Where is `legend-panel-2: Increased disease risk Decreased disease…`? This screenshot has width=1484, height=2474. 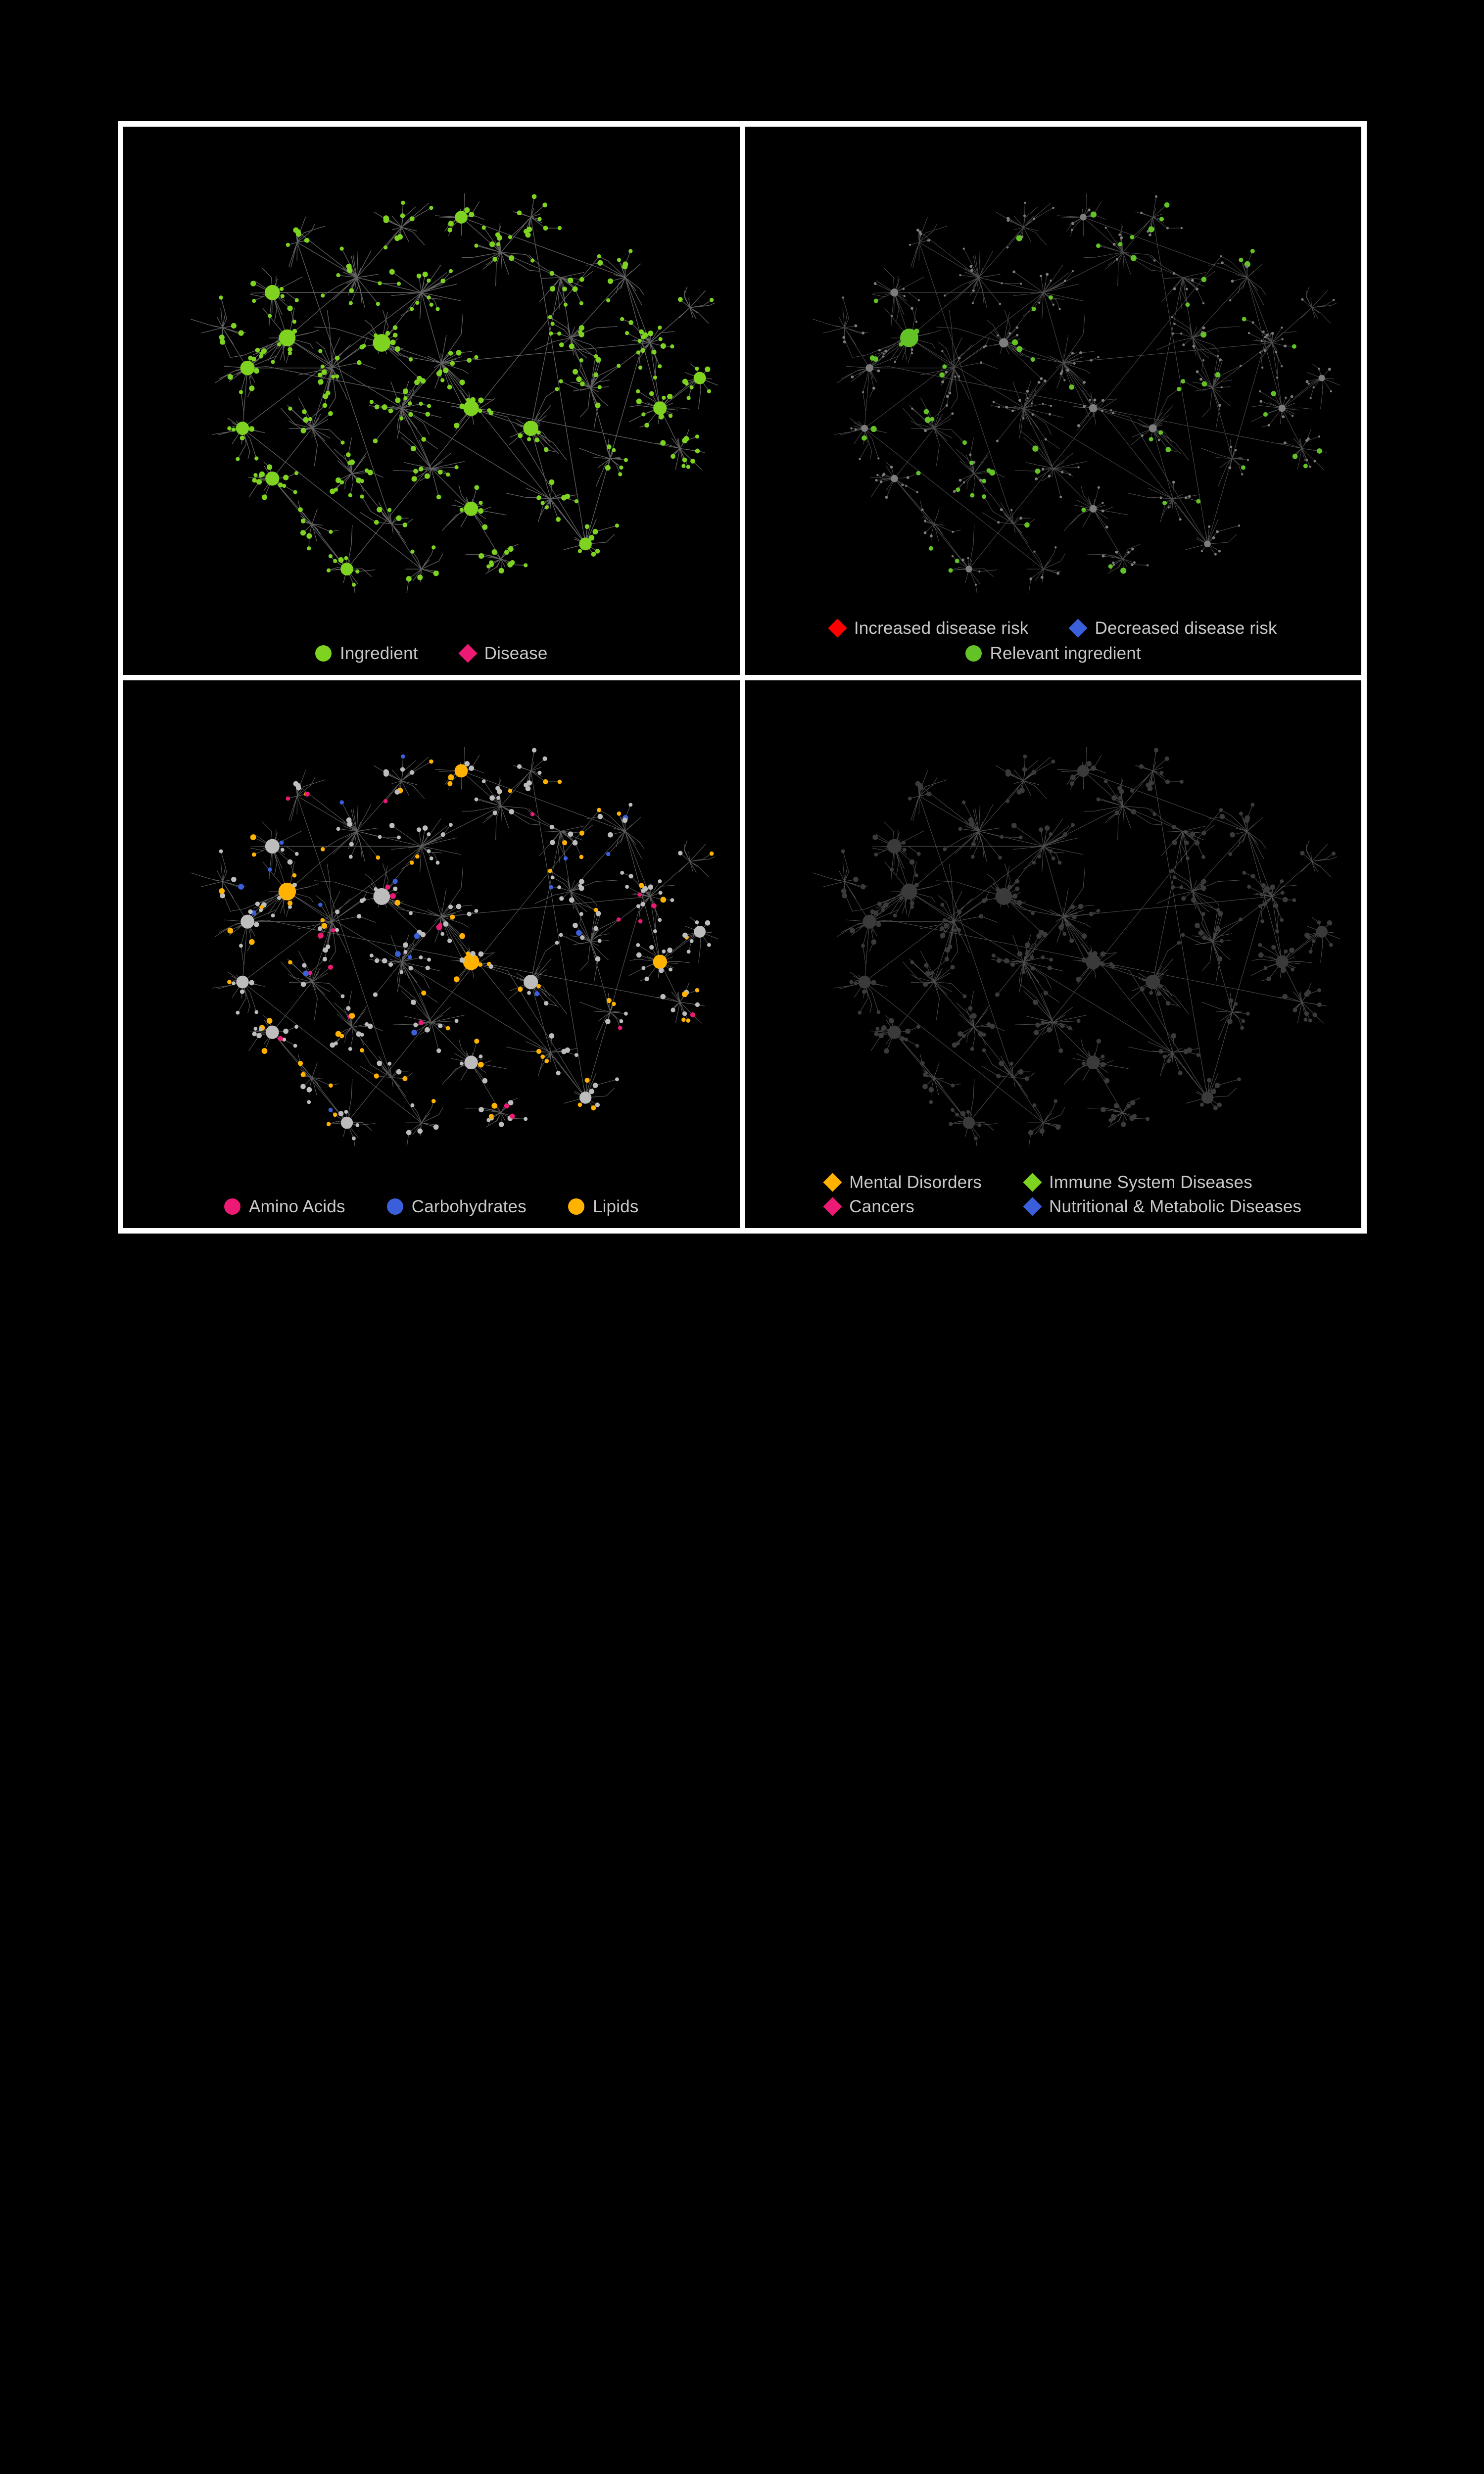
legend-panel-2: Increased disease risk Decreased disease… is located at coordinates (1053, 640).